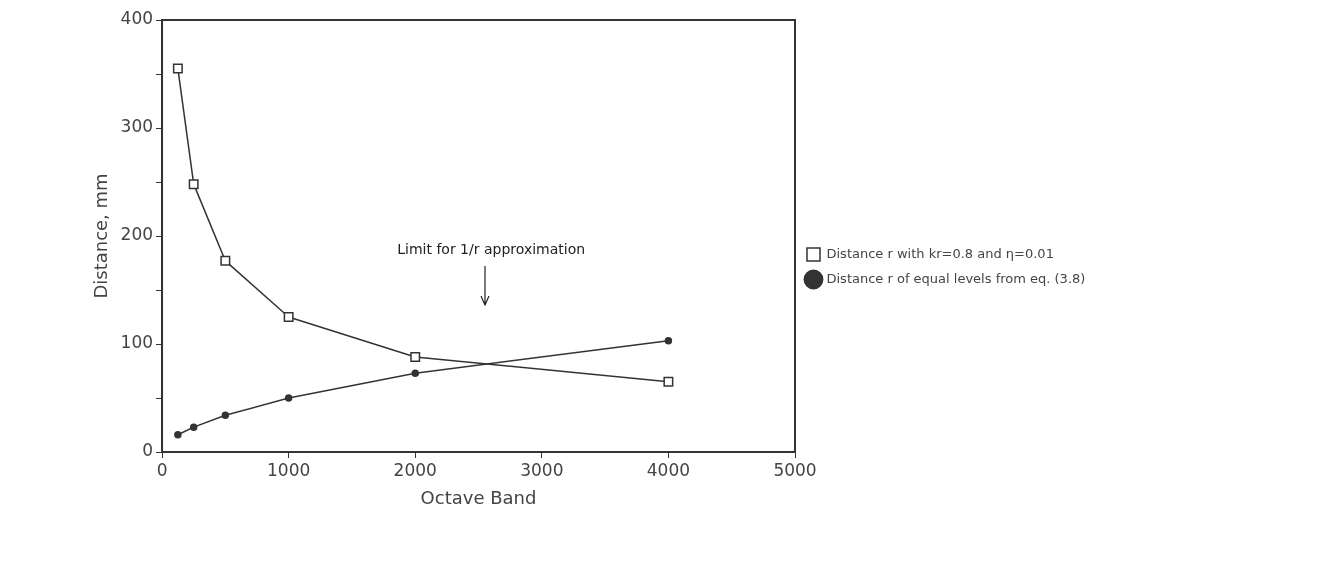 The width and height of the screenshot is (1340, 564). What do you see at coordinates (668, 469) in the screenshot?
I see `x-tick-label: 4000` at bounding box center [668, 469].